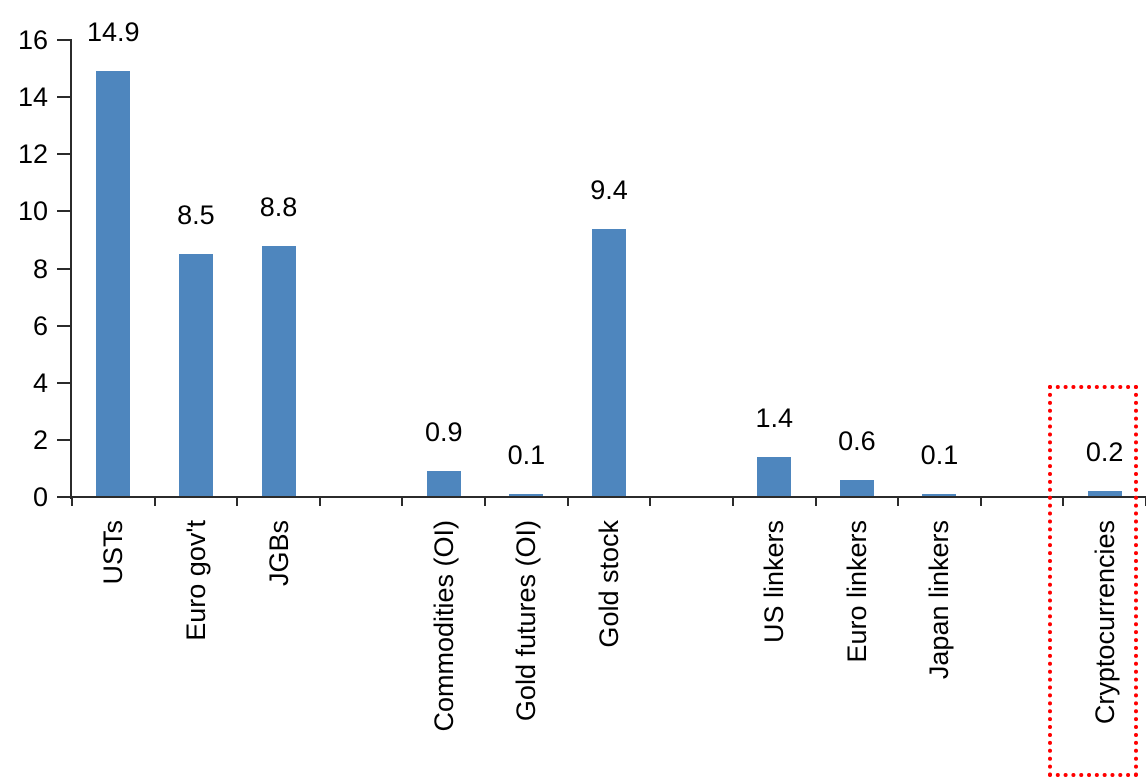  What do you see at coordinates (856, 591) in the screenshot?
I see `category-label: Euro linkers` at bounding box center [856, 591].